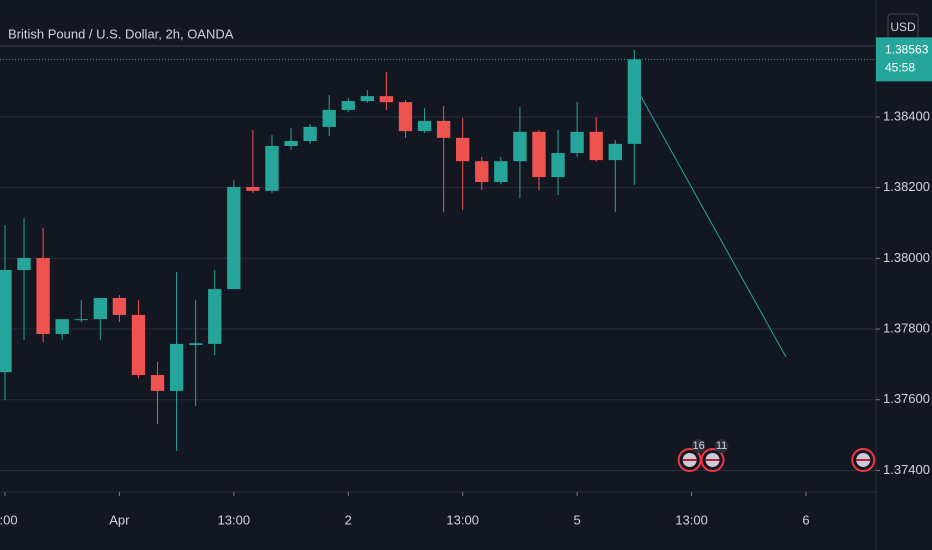  I want to click on y-tick-label: 1.38200, so click(906, 186).